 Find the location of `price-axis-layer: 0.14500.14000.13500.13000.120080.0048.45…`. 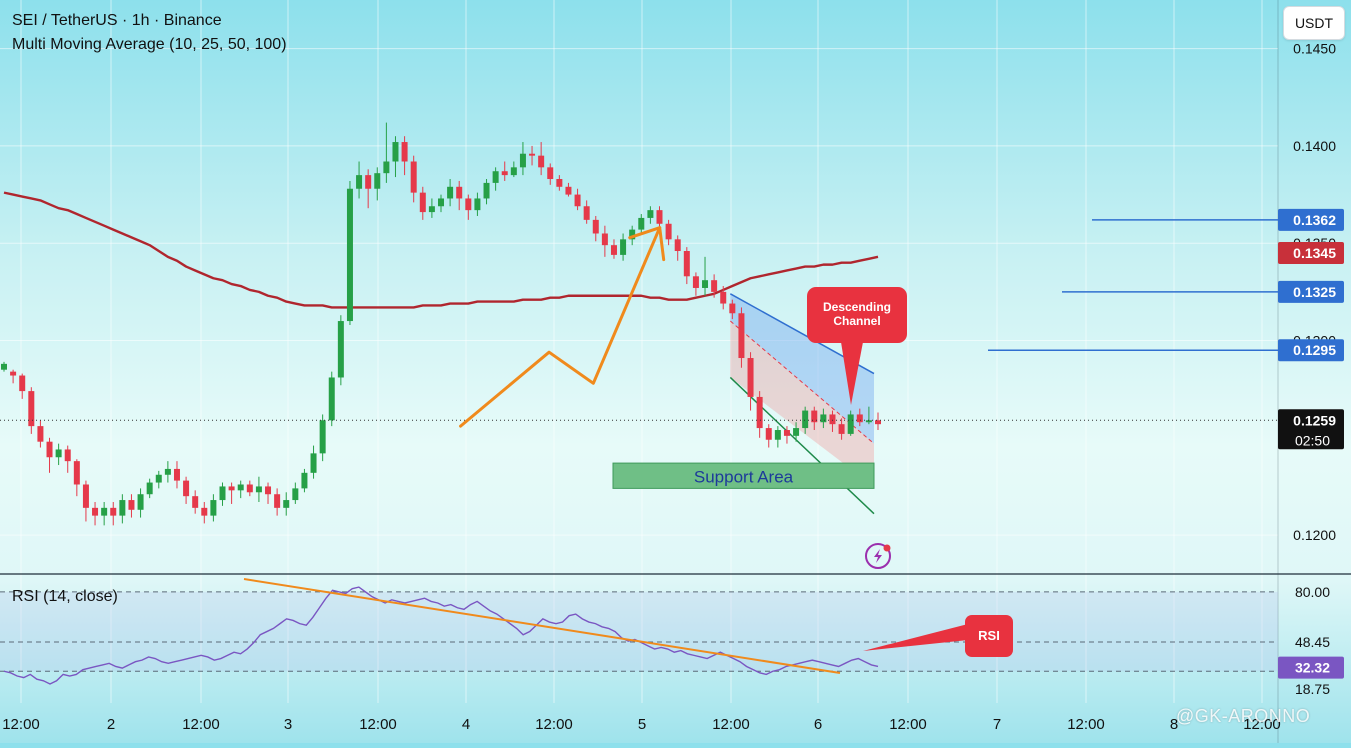

price-axis-layer: 0.14500.14000.13500.13000.120080.0048.45… is located at coordinates (1311, 369).